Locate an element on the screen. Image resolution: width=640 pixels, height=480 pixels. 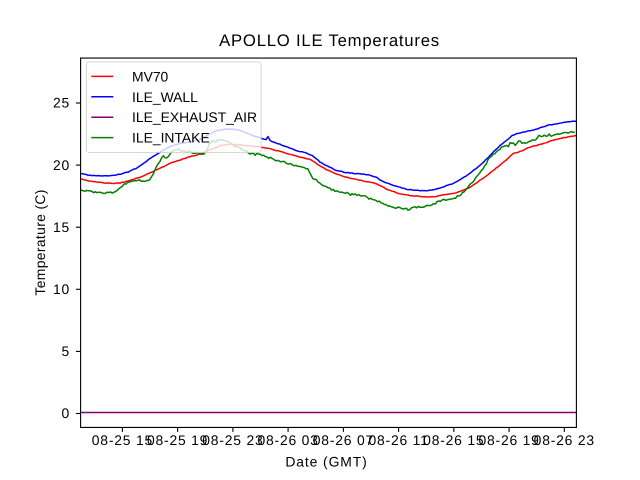
svg-text: ILE_INTAKE is located at coordinates (171, 138).